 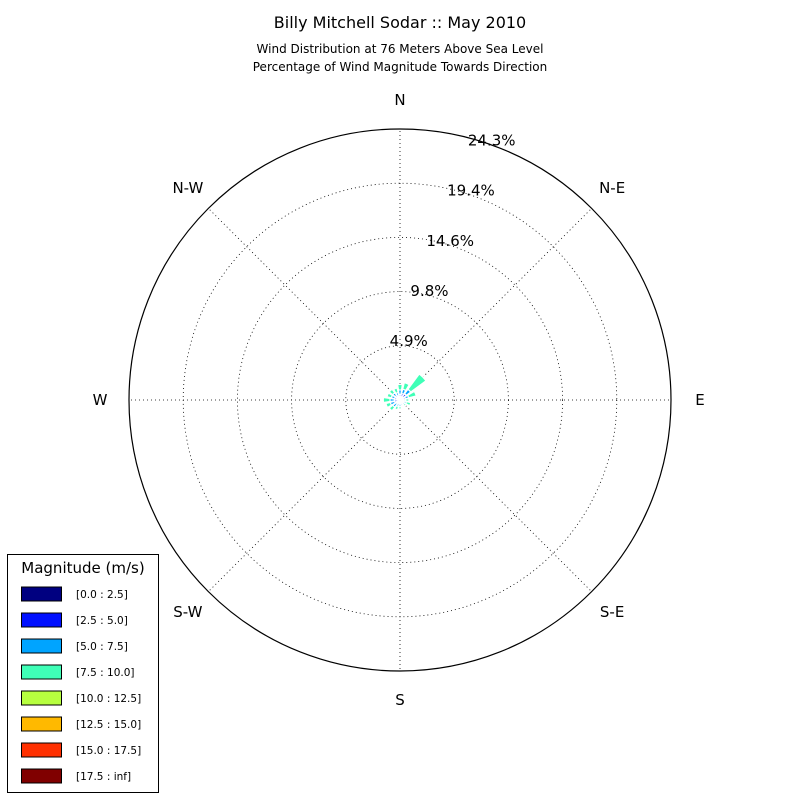 What do you see at coordinates (612, 612) in the screenshot?
I see `direction-label: S-E` at bounding box center [612, 612].